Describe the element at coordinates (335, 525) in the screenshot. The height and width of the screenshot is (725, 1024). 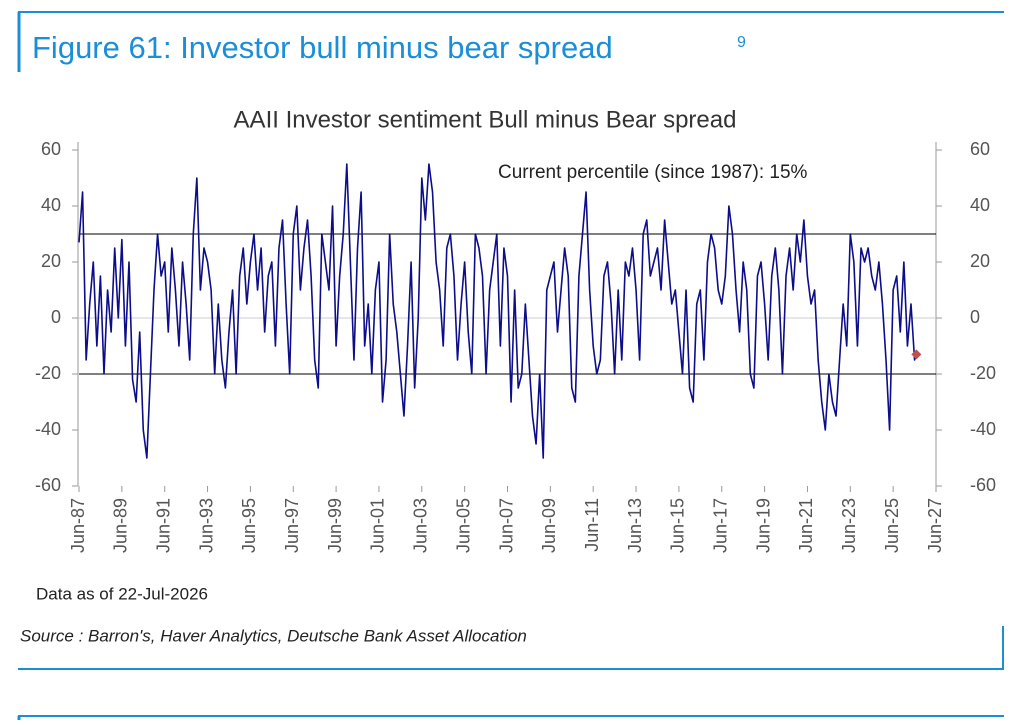
I see `x-tick-label: Jun-99` at that location.